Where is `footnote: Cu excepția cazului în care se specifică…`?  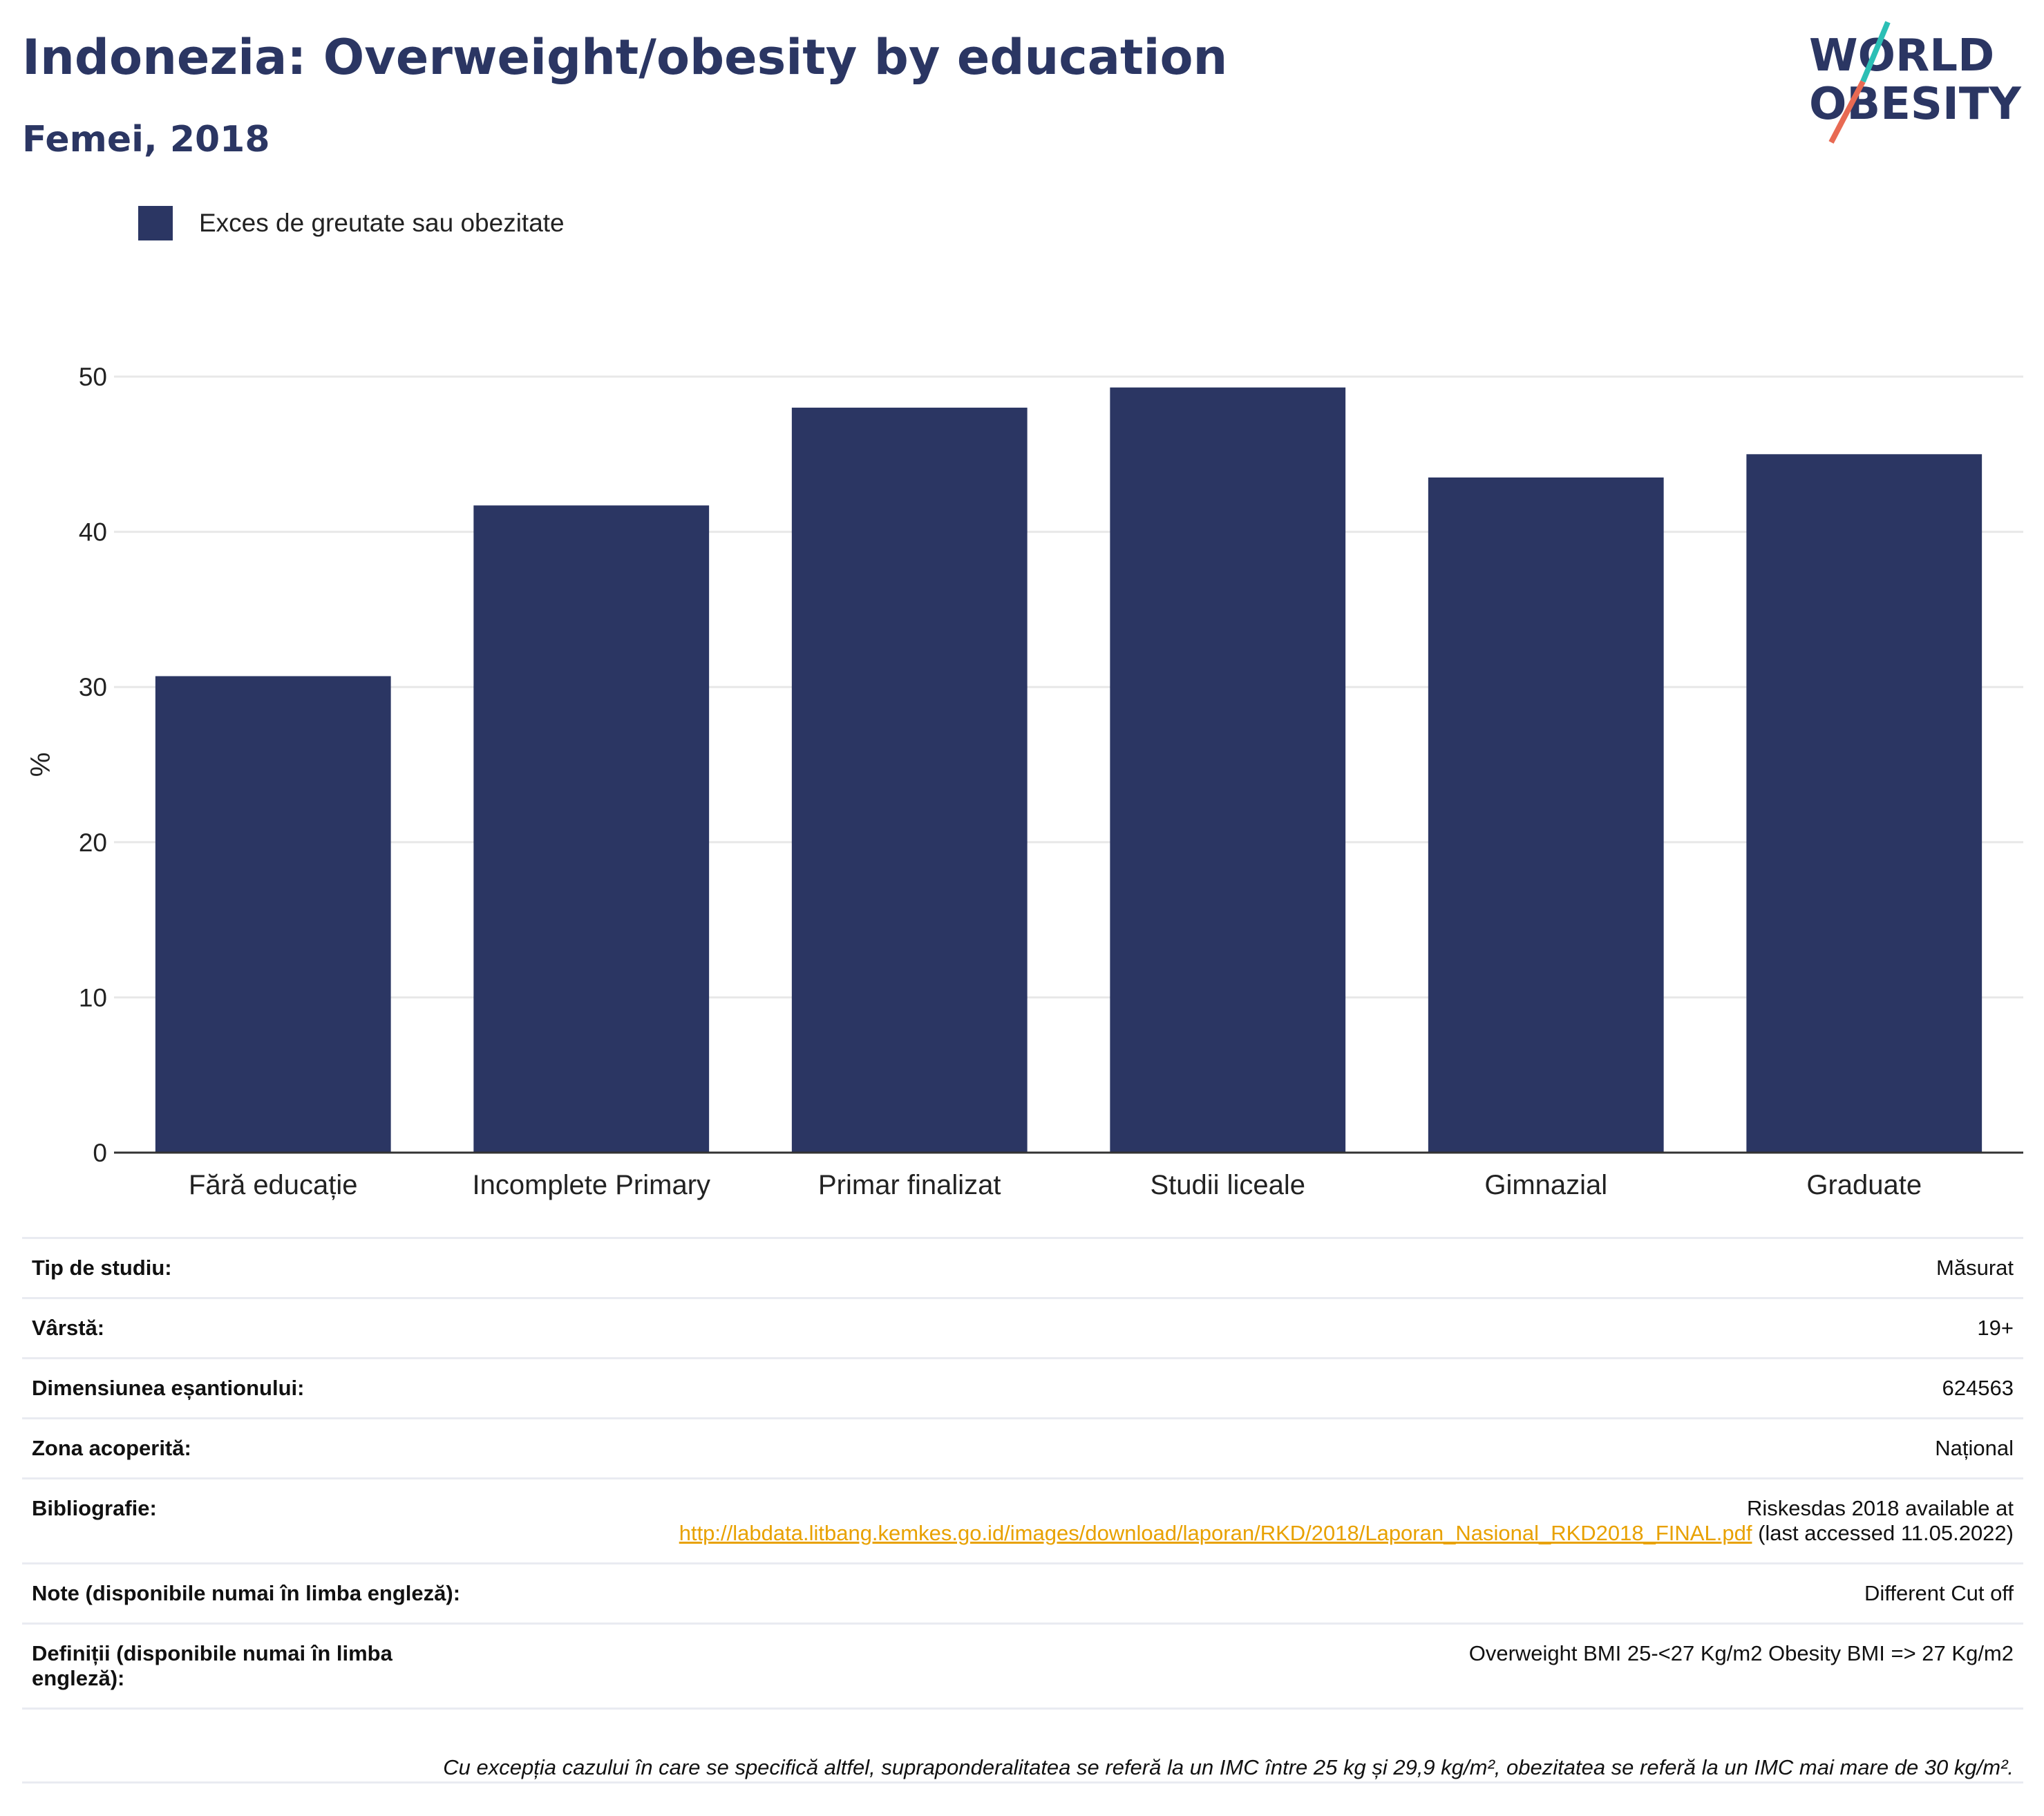 footnote: Cu excepția cazului în care se specifică… is located at coordinates (1228, 1767).